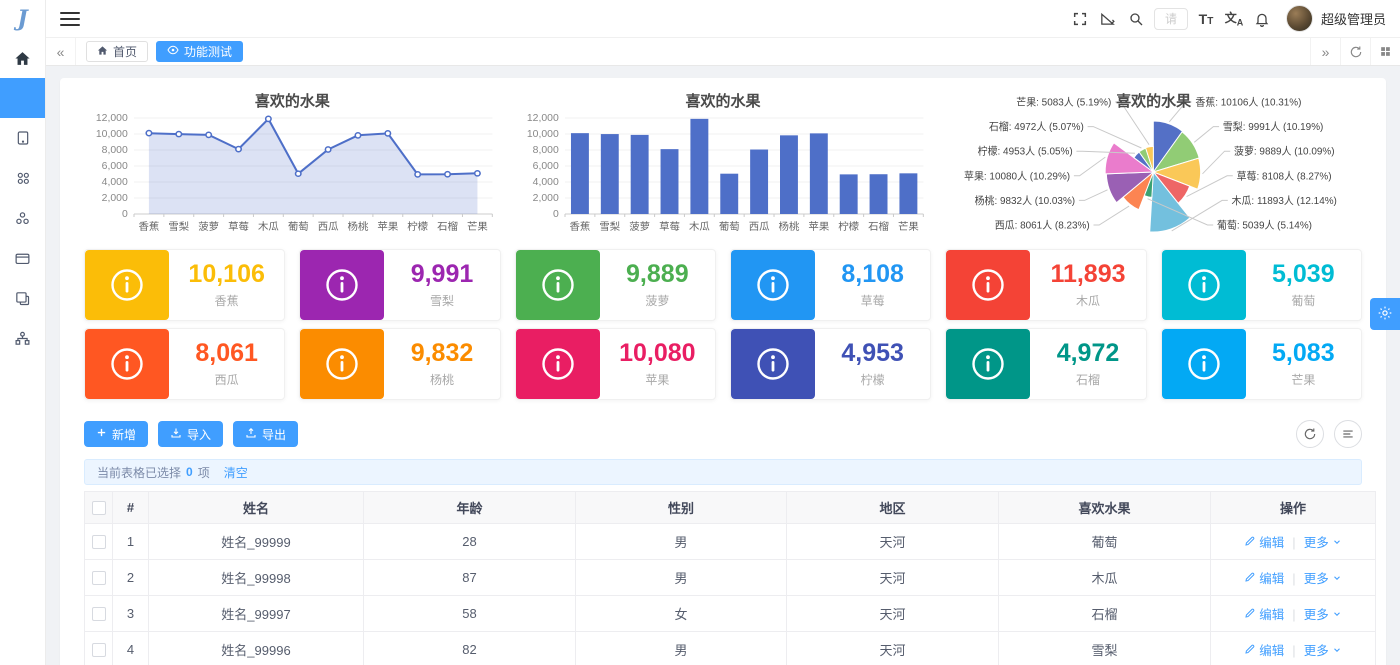 The image size is (1400, 665). Describe the element at coordinates (639, 227) in the screenshot. I see `svg-text: 菠萝` at that location.